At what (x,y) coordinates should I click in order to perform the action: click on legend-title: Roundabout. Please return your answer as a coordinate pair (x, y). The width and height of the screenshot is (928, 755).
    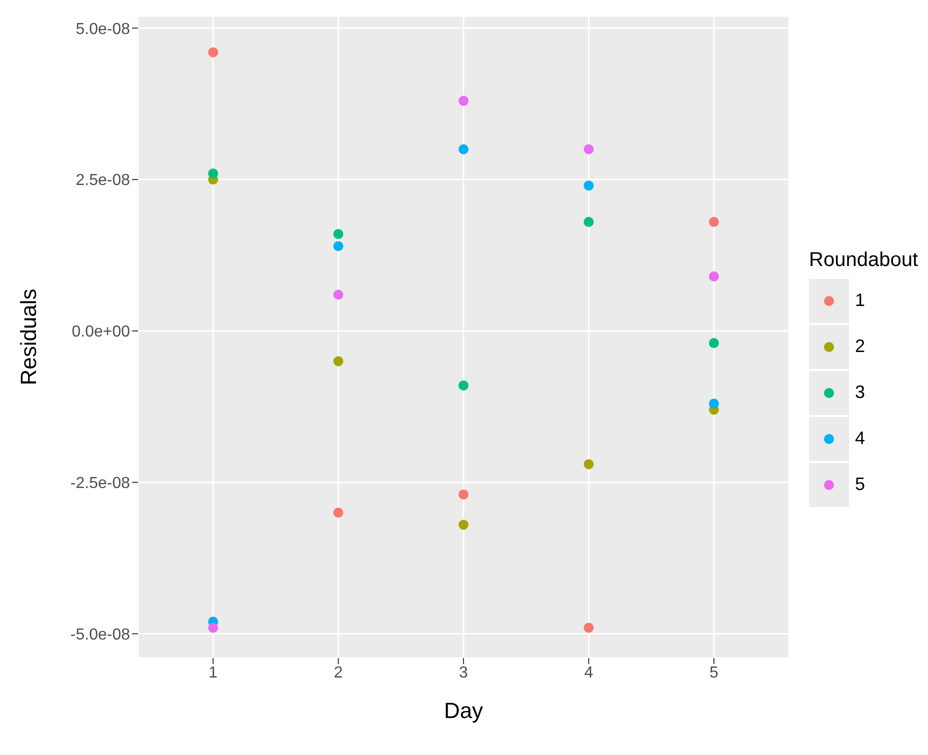
    Looking at the image, I should click on (863, 260).